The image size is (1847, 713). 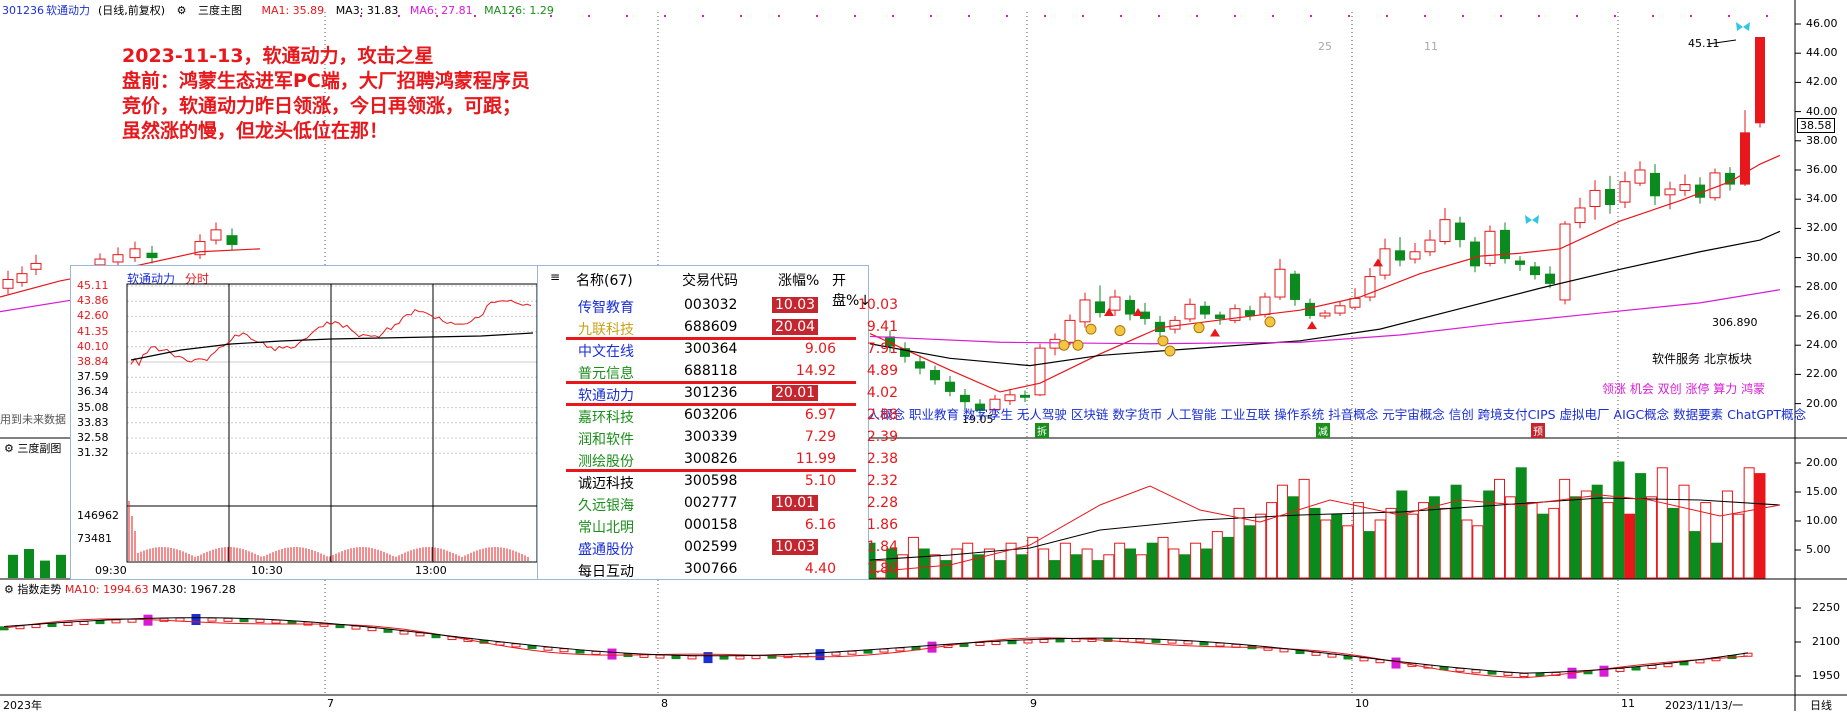 I want to click on col-change: 涨幅%, so click(x=798, y=280).